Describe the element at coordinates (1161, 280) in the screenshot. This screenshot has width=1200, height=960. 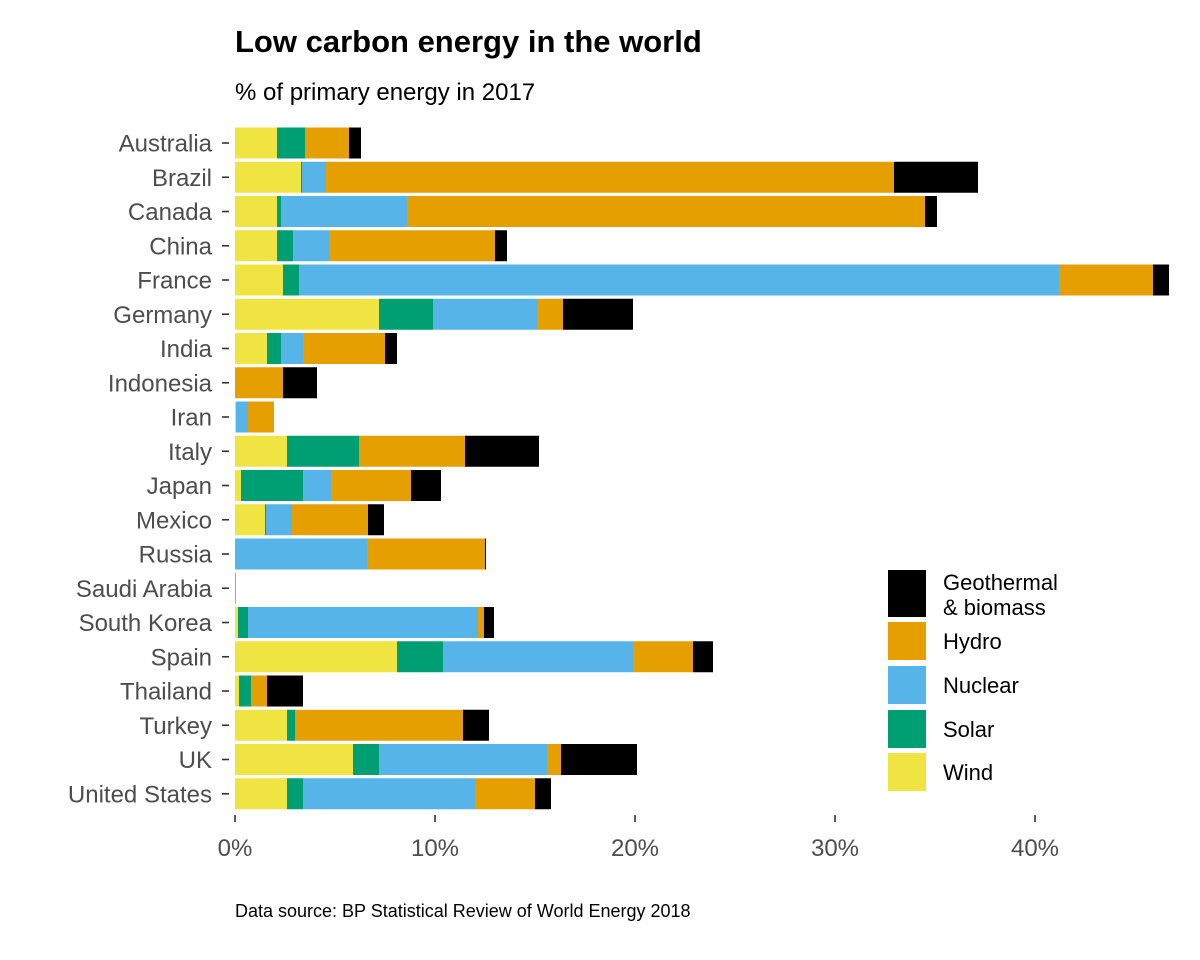
I see `bar-france-geothermal-biomass` at that location.